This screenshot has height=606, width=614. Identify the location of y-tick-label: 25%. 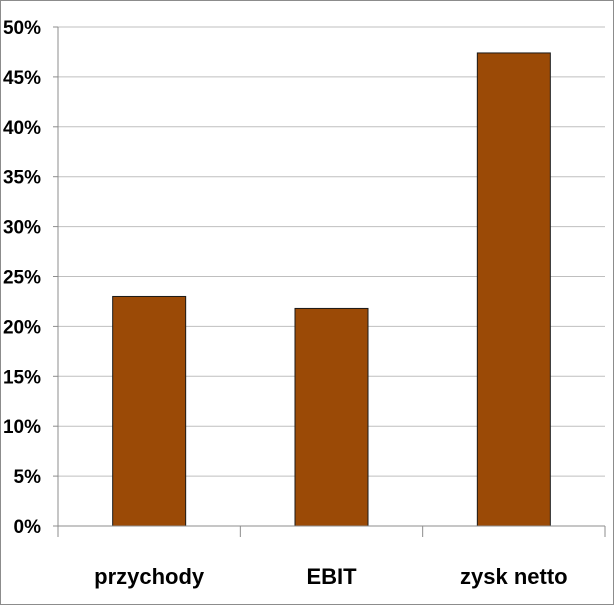
(22, 278).